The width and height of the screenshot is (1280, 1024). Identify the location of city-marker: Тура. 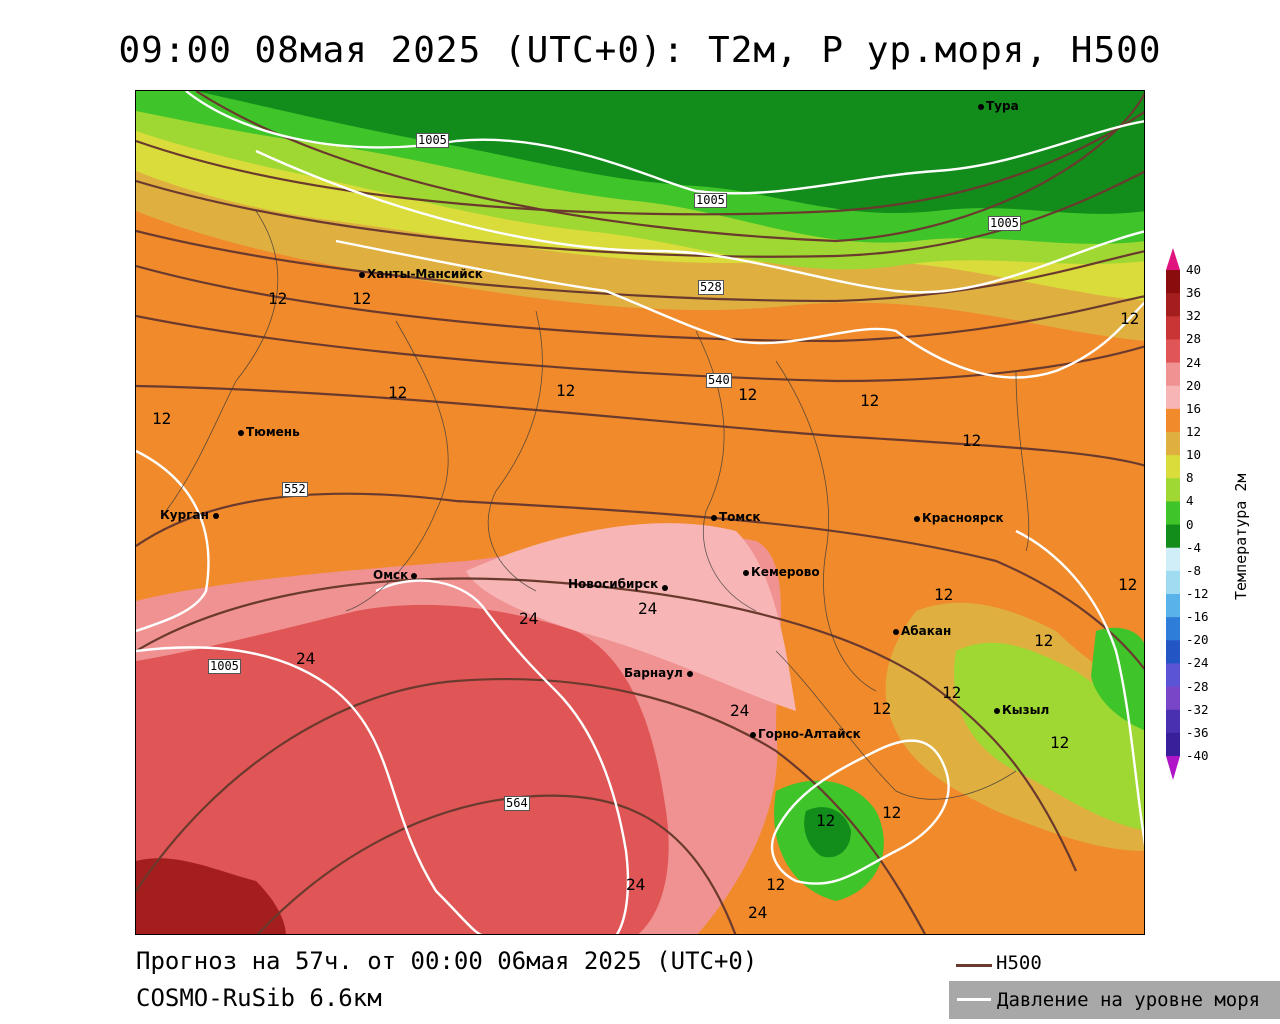
(998, 106).